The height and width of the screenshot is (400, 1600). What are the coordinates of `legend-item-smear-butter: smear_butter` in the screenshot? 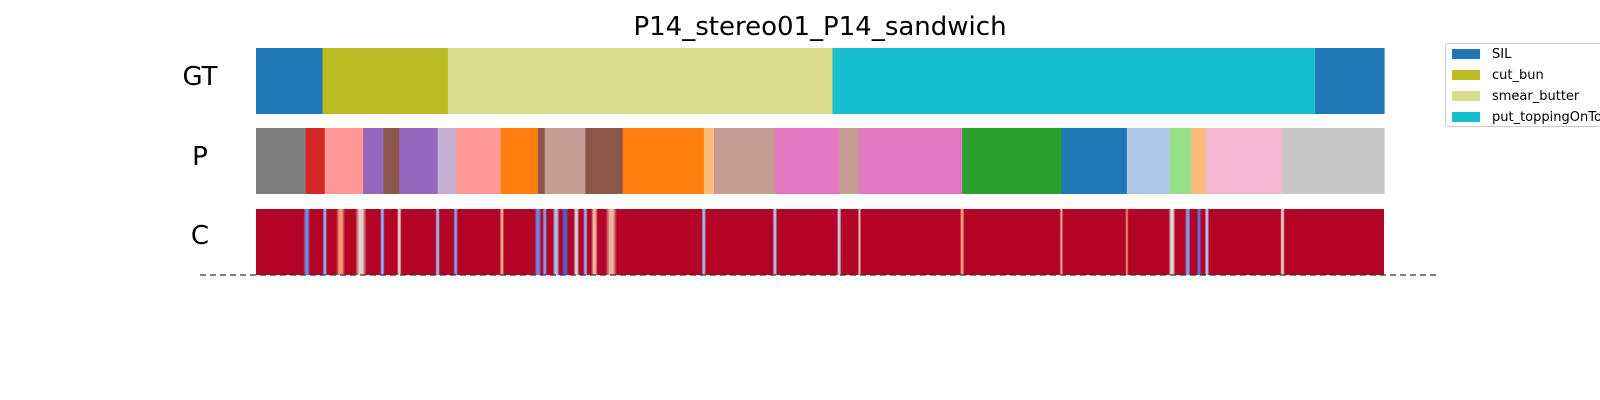 It's located at (1515, 96).